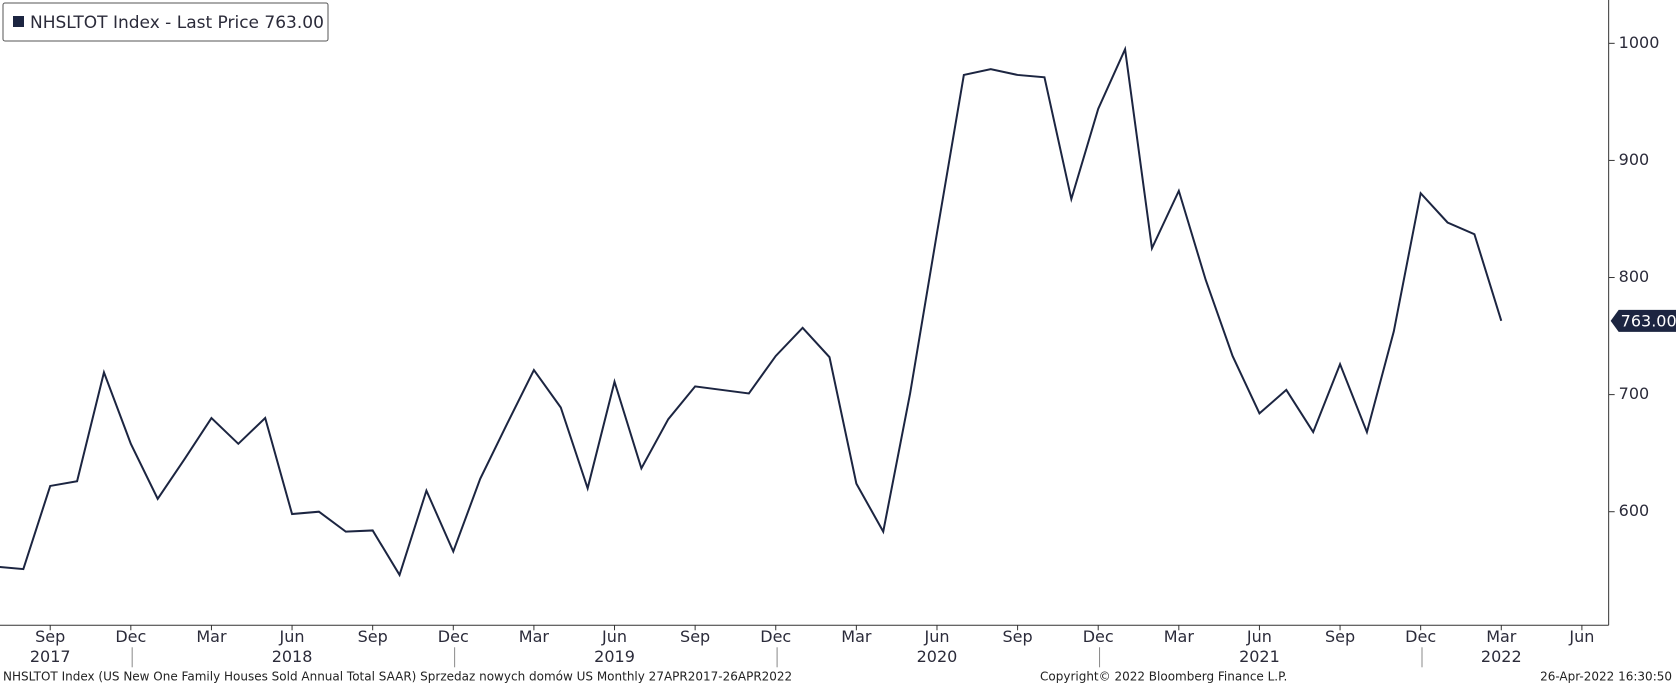 Image resolution: width=1676 pixels, height=685 pixels. I want to click on footer-copyright: Copyright© 2022 Bloomberg Finance L.P., so click(1163, 677).